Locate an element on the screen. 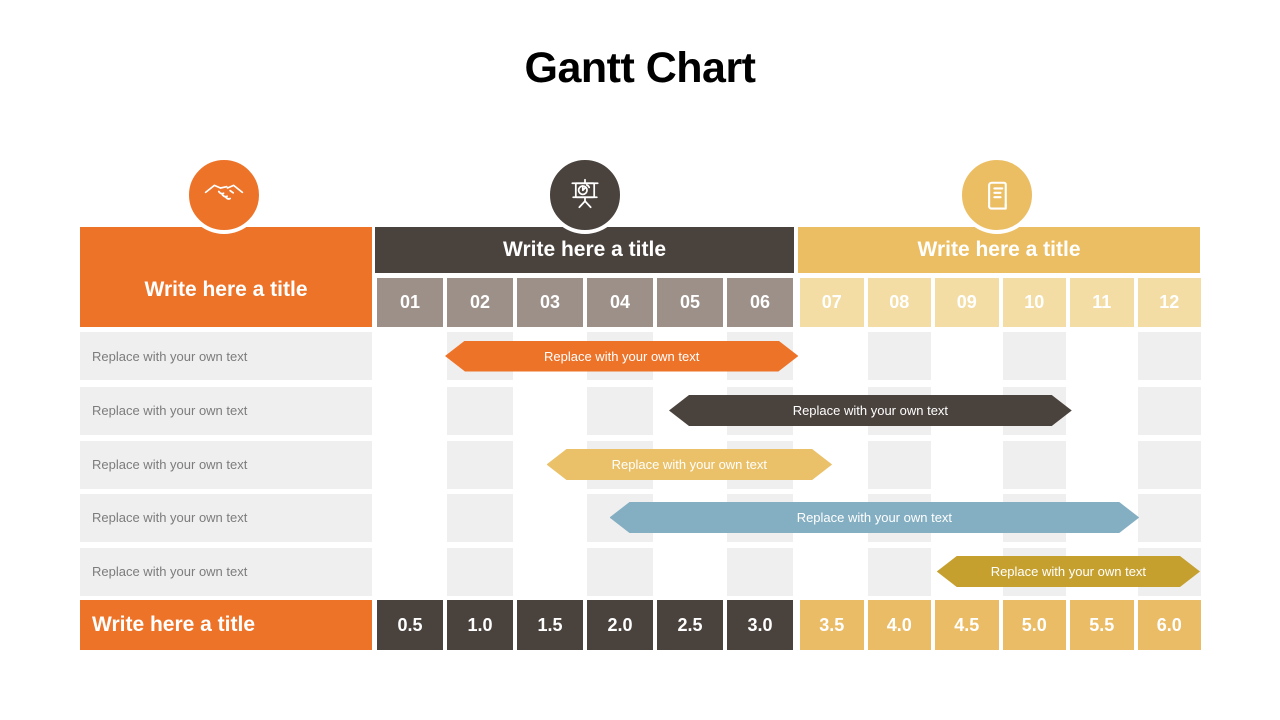 Image resolution: width=1280 pixels, height=720 pixels. month-cell: 09 is located at coordinates (967, 302).